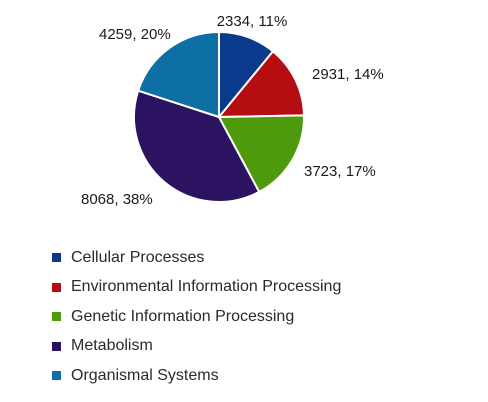 The image size is (488, 402). What do you see at coordinates (206, 287) in the screenshot?
I see `legend-label: Environmental Information Processing` at bounding box center [206, 287].